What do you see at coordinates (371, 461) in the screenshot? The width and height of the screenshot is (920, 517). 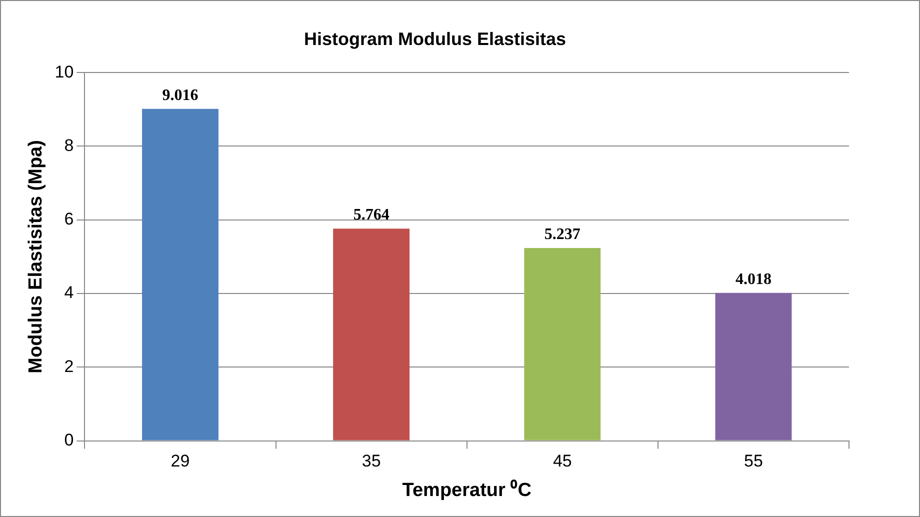 I see `x-tick-label: 35` at bounding box center [371, 461].